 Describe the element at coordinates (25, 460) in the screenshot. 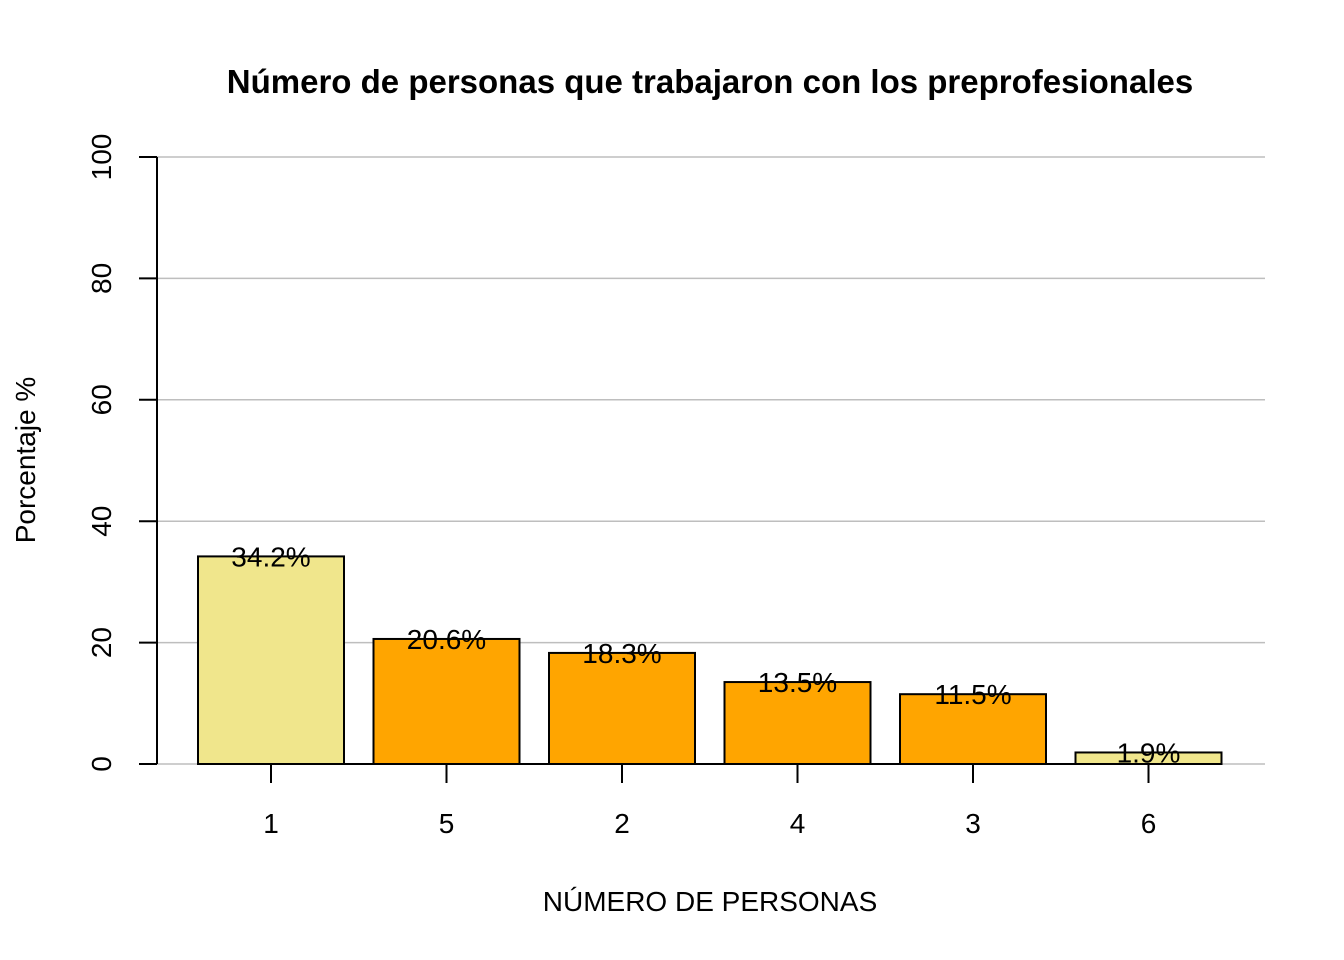

I see `y-axis-label: Porcentaje %` at that location.